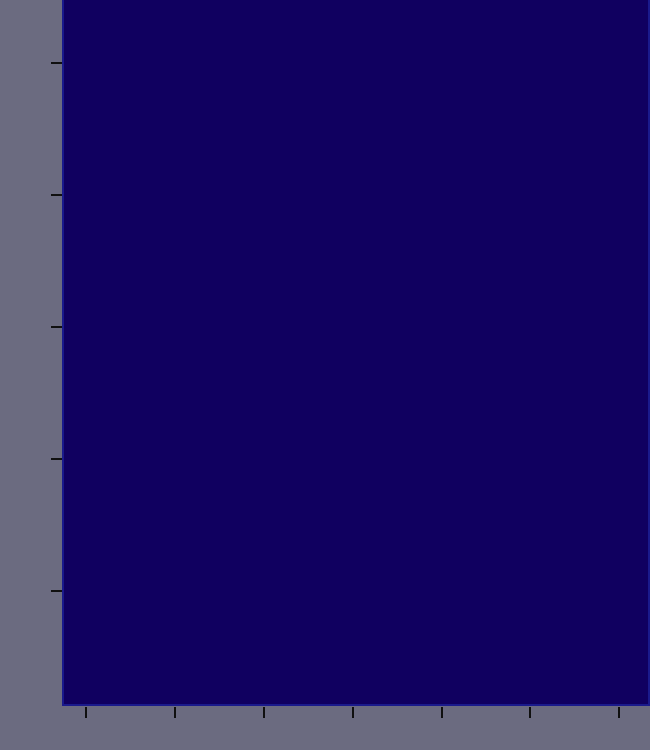  What do you see at coordinates (56, 459) in the screenshot?
I see `y-tick-52N` at bounding box center [56, 459].